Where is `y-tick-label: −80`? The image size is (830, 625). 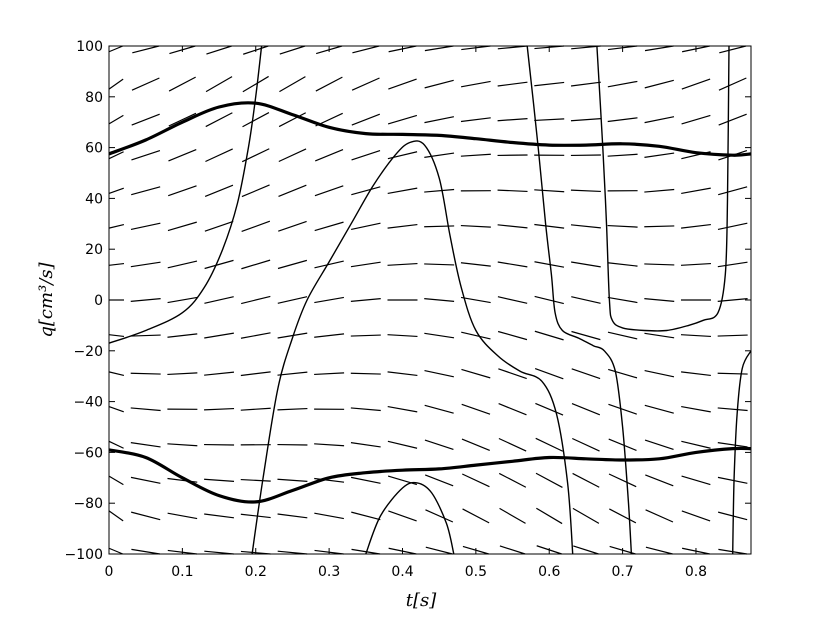
y-tick-label: −80 is located at coordinates (88, 504).